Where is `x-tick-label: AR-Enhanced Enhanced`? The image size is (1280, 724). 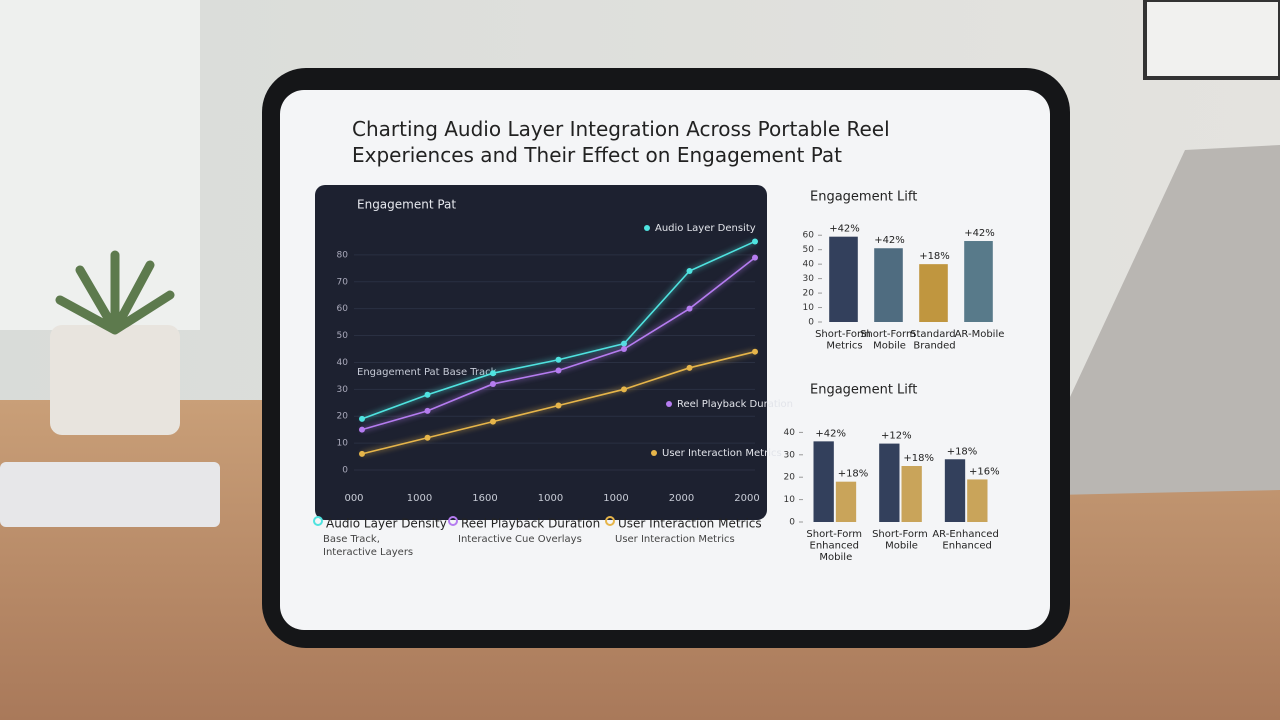 x-tick-label: AR-Enhanced Enhanced is located at coordinates (967, 540).